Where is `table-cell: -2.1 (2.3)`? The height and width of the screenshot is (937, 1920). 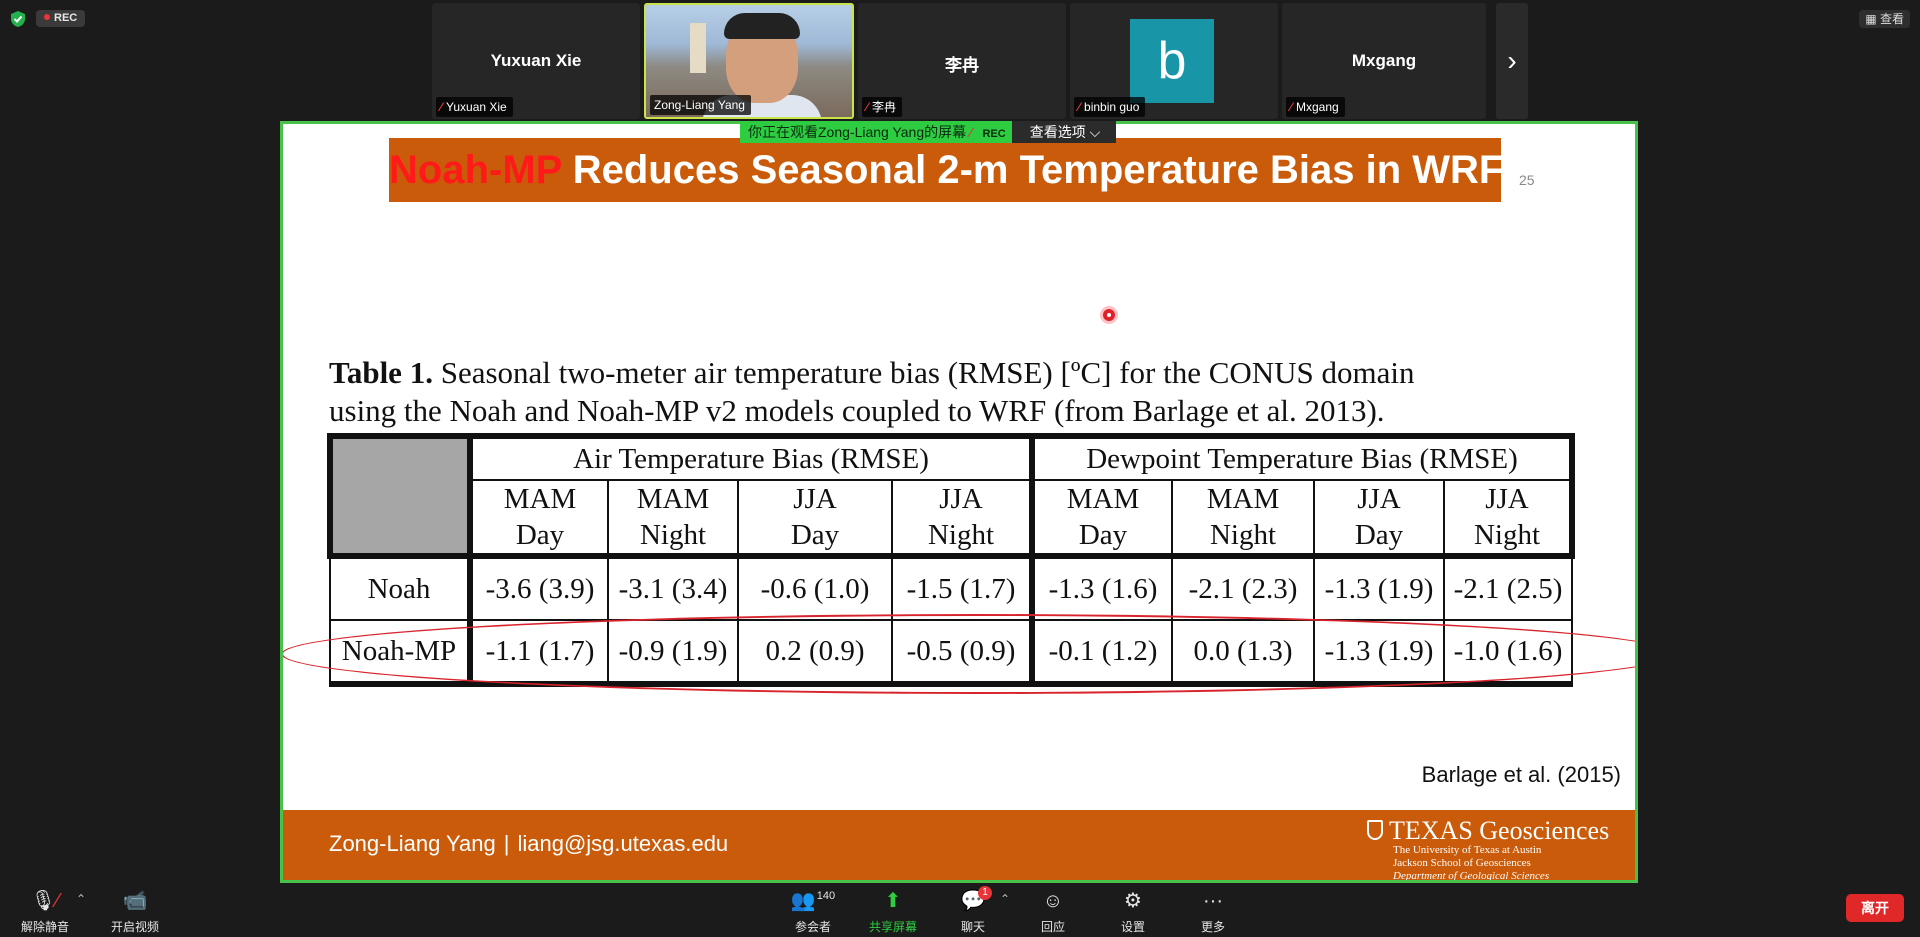
table-cell: -2.1 (2.3) is located at coordinates (1243, 587).